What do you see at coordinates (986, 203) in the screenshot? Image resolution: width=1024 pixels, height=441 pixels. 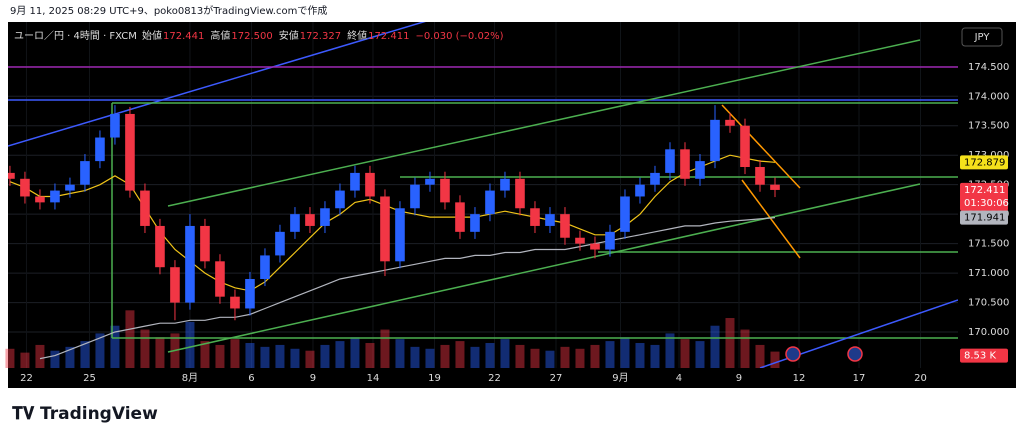 I see `countdown: 01:30:06` at bounding box center [986, 203].